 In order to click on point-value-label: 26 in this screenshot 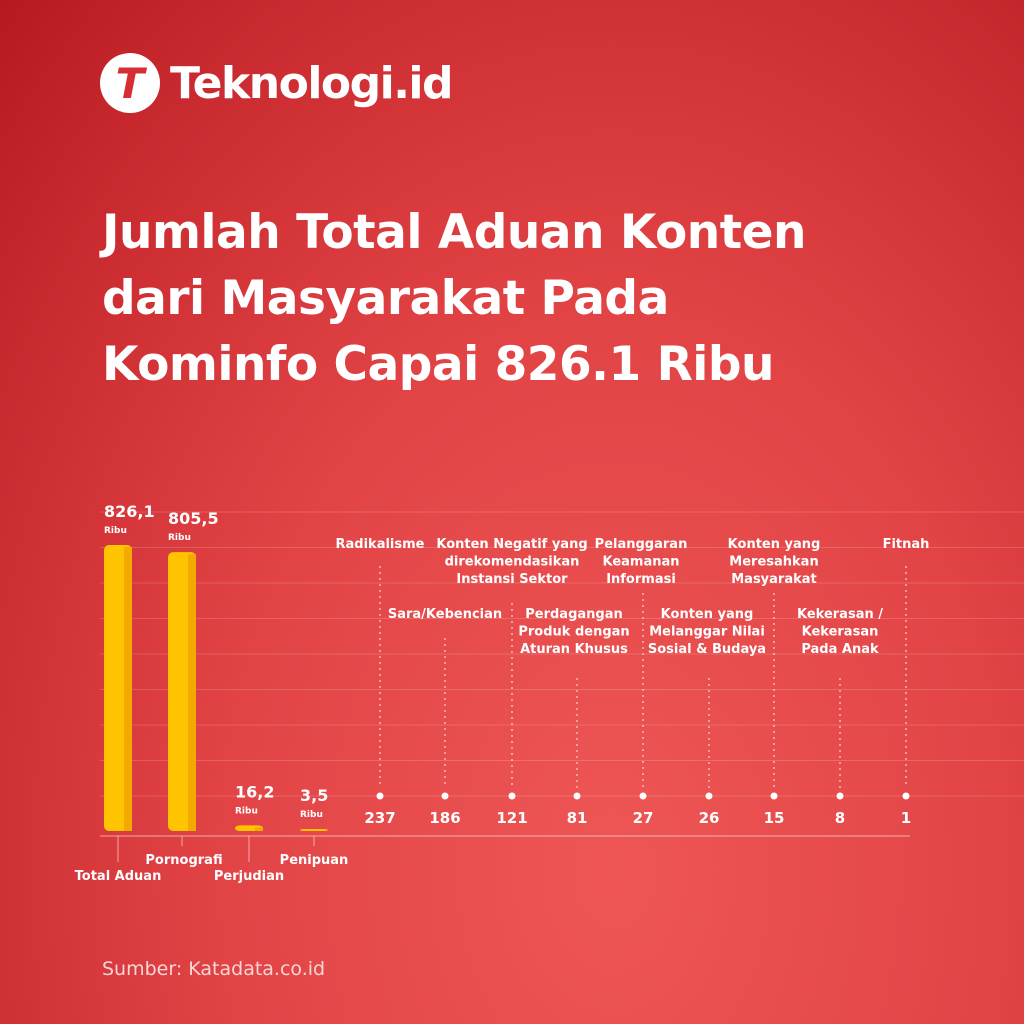, I will do `click(709, 818)`.